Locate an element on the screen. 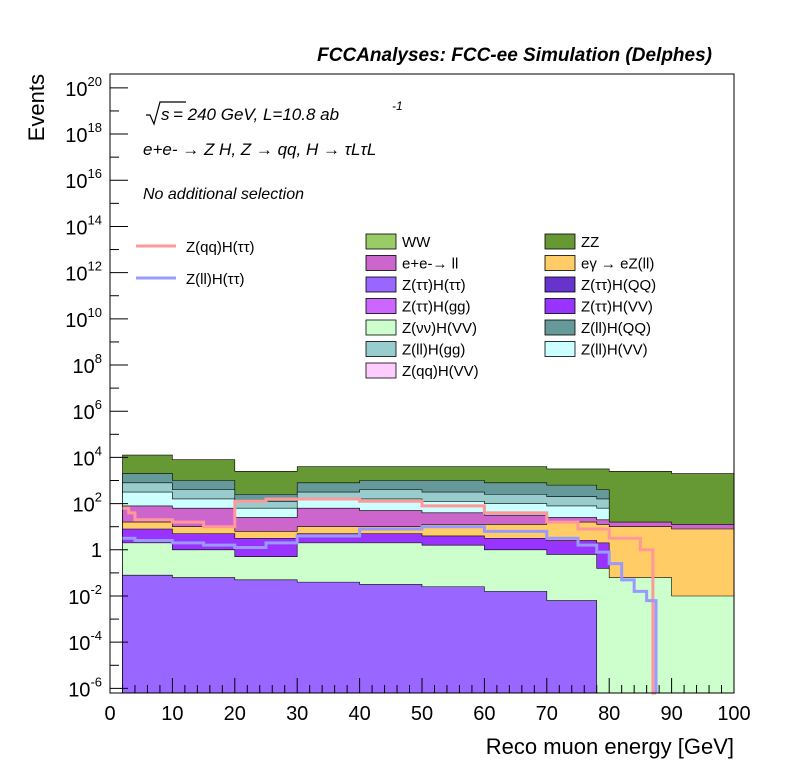 This screenshot has height=772, width=796. y-tick-label: 10⁴ is located at coordinates (87, 456).